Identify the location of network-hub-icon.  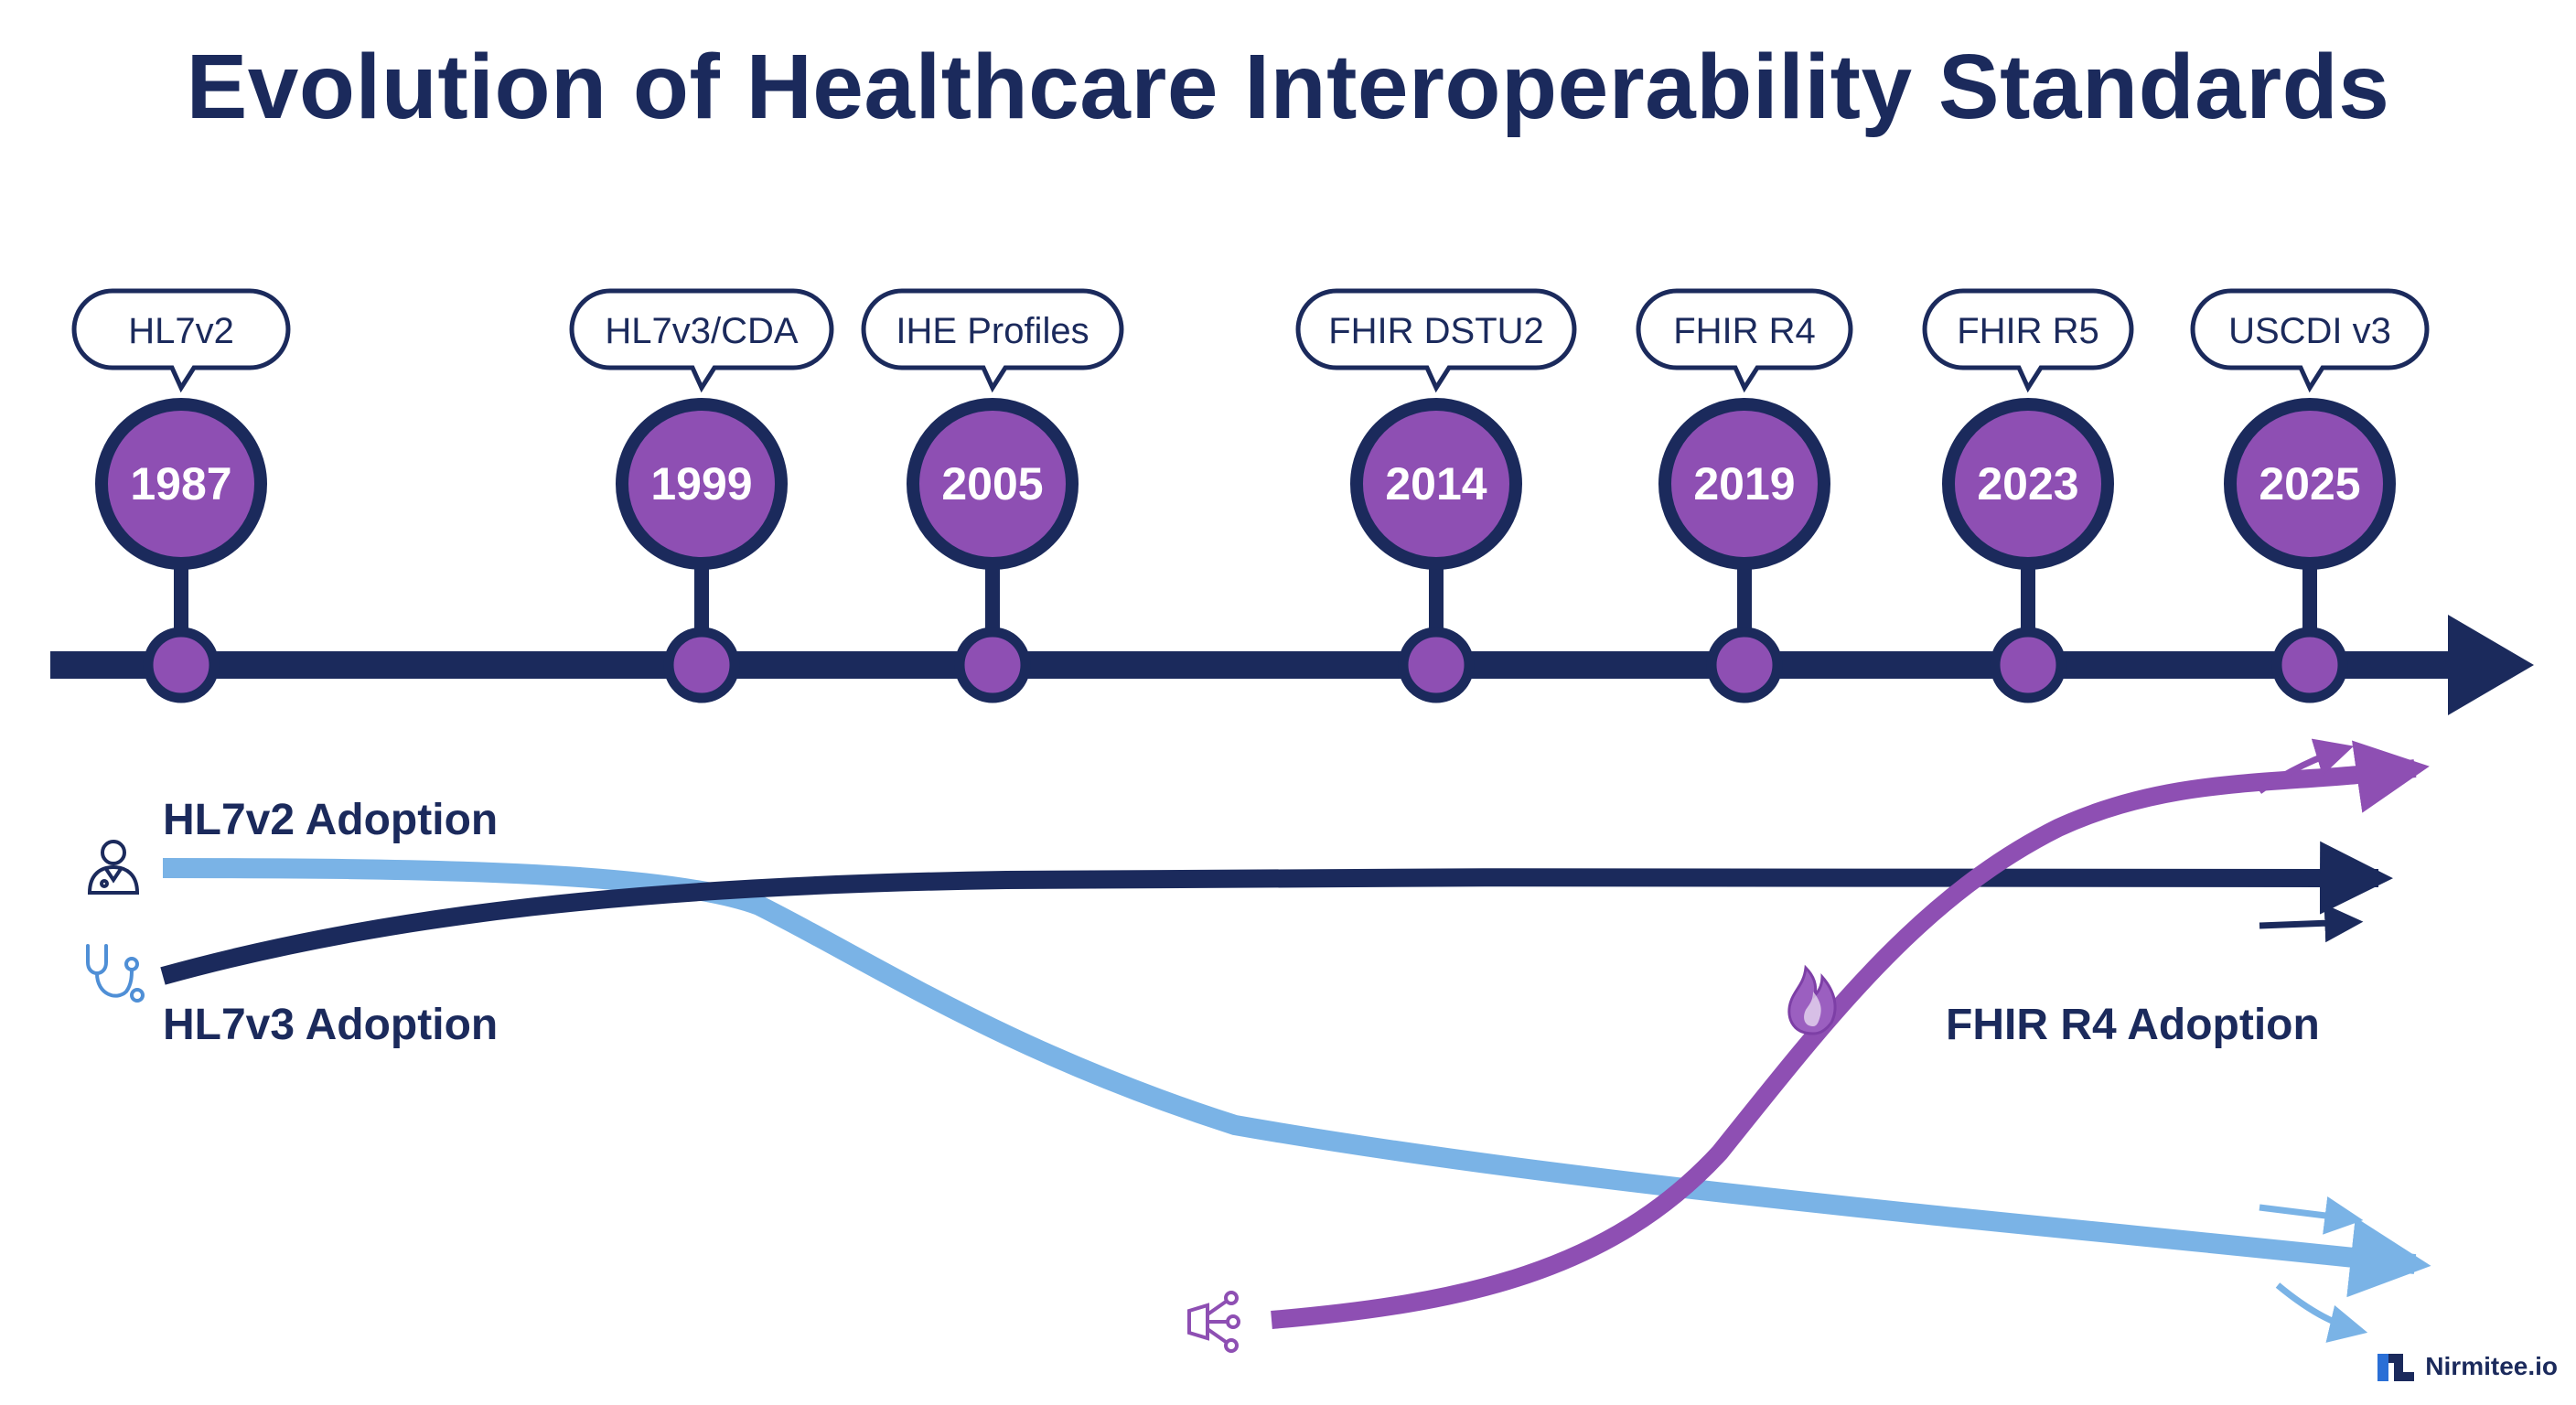
(1214, 1322).